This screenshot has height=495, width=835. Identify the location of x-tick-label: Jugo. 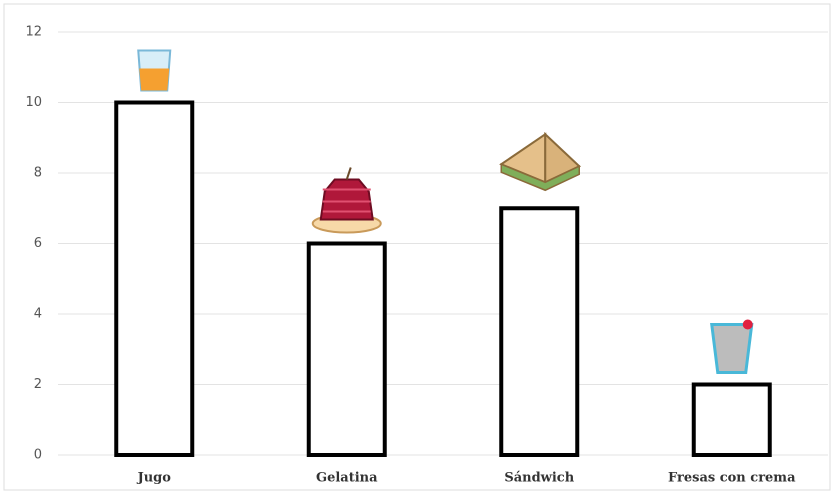
(154, 478).